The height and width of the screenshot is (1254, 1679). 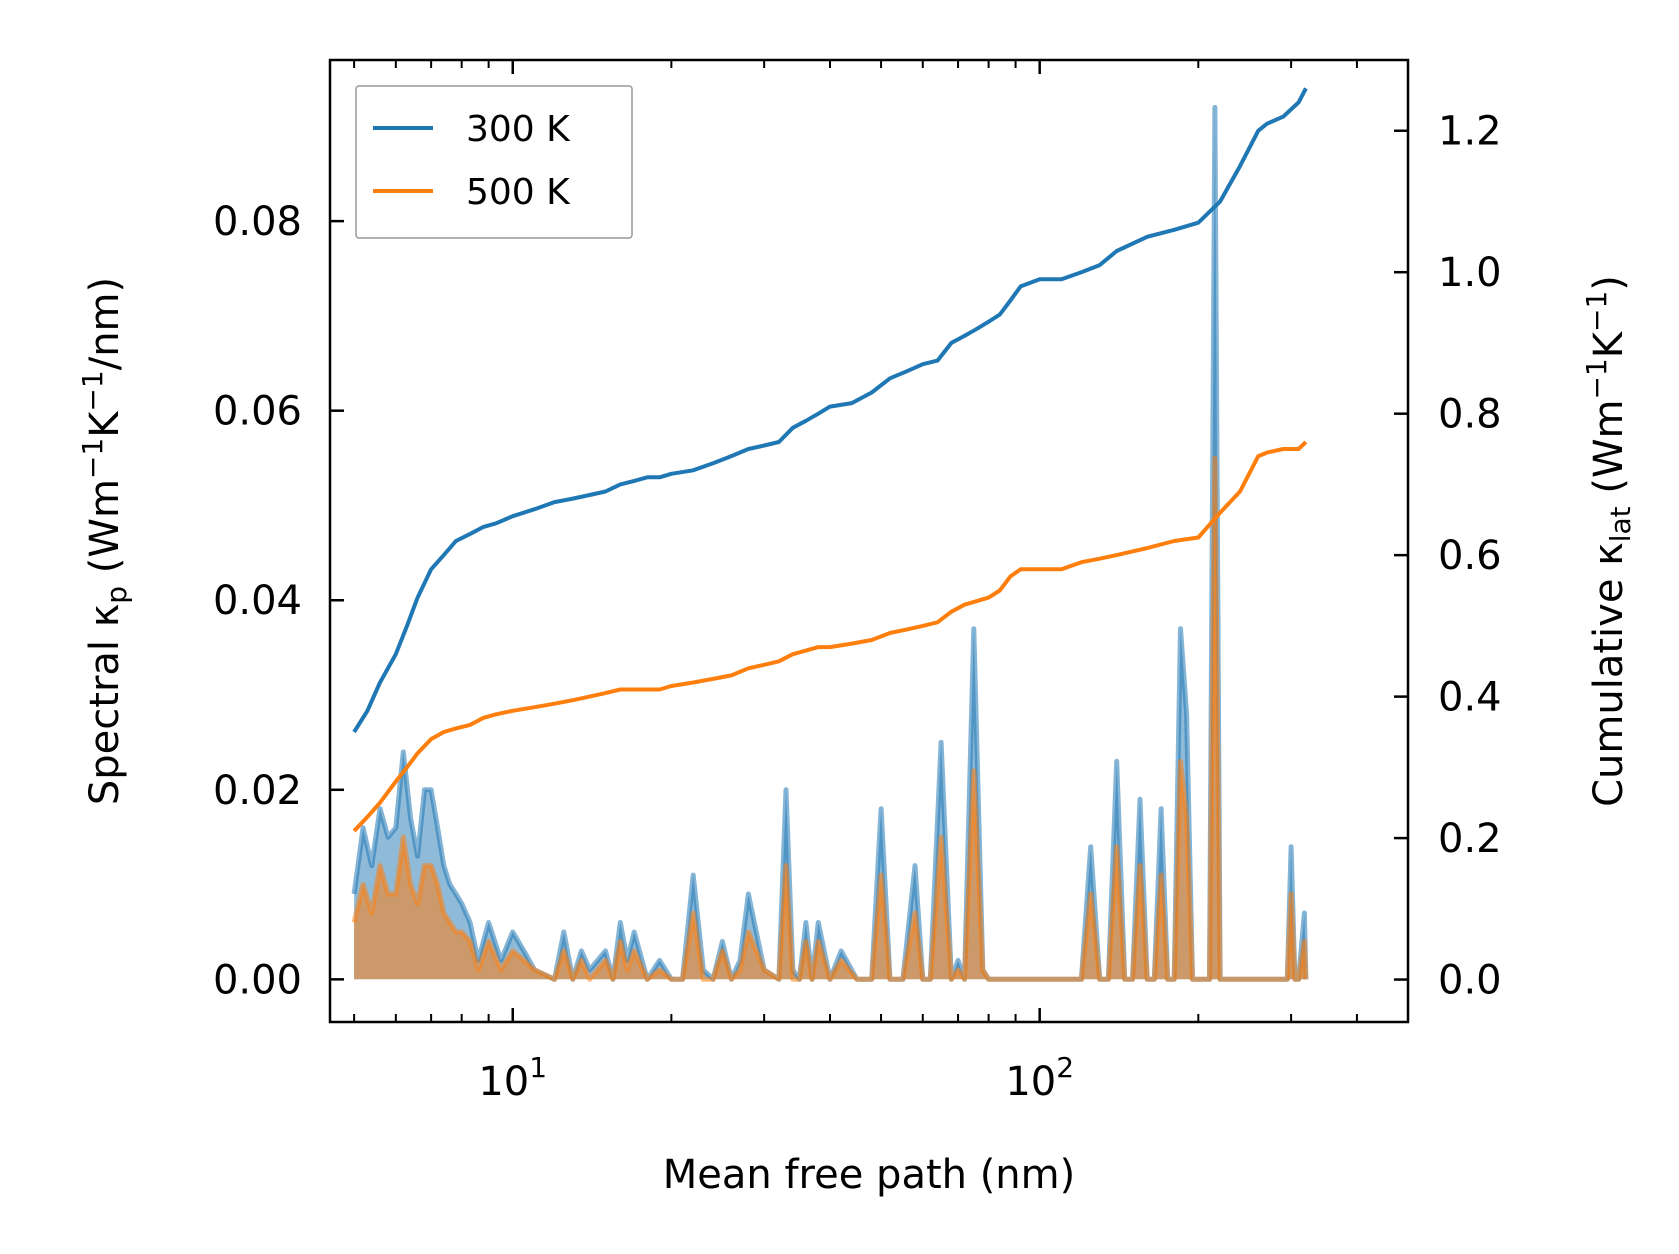 I want to click on y-left-title-sup2: −1, so click(x=92, y=390).